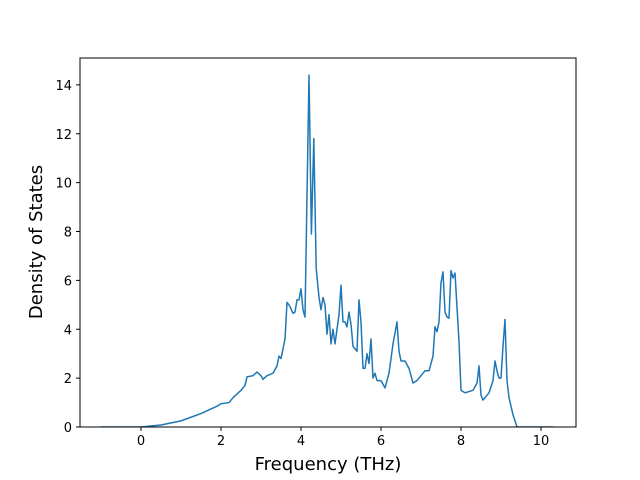  Describe the element at coordinates (381, 441) in the screenshot. I see `x-tick-label: 6` at that location.